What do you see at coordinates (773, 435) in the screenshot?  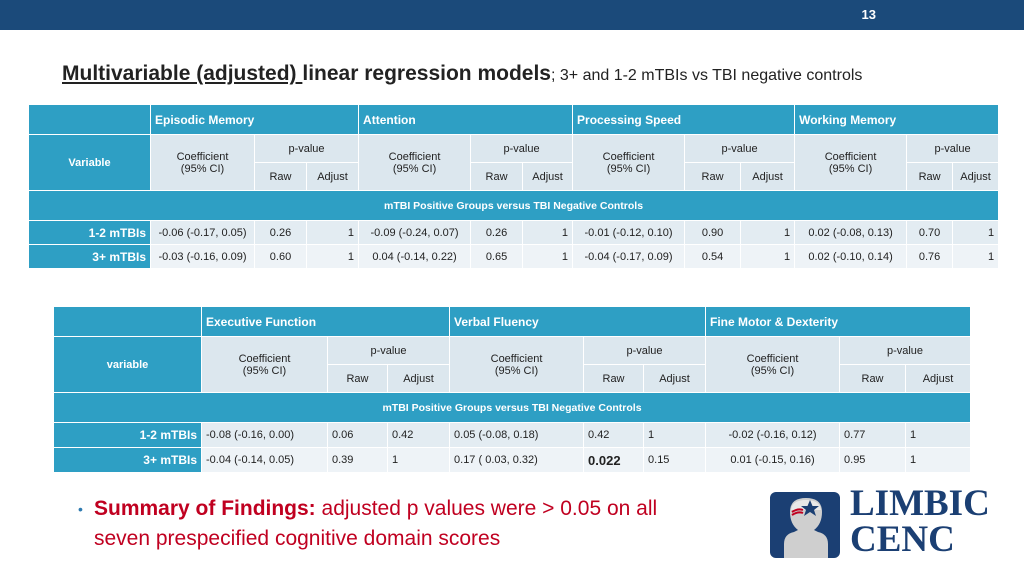 I see `table-cell: -0.02 (-0.16, 0.12)` at bounding box center [773, 435].